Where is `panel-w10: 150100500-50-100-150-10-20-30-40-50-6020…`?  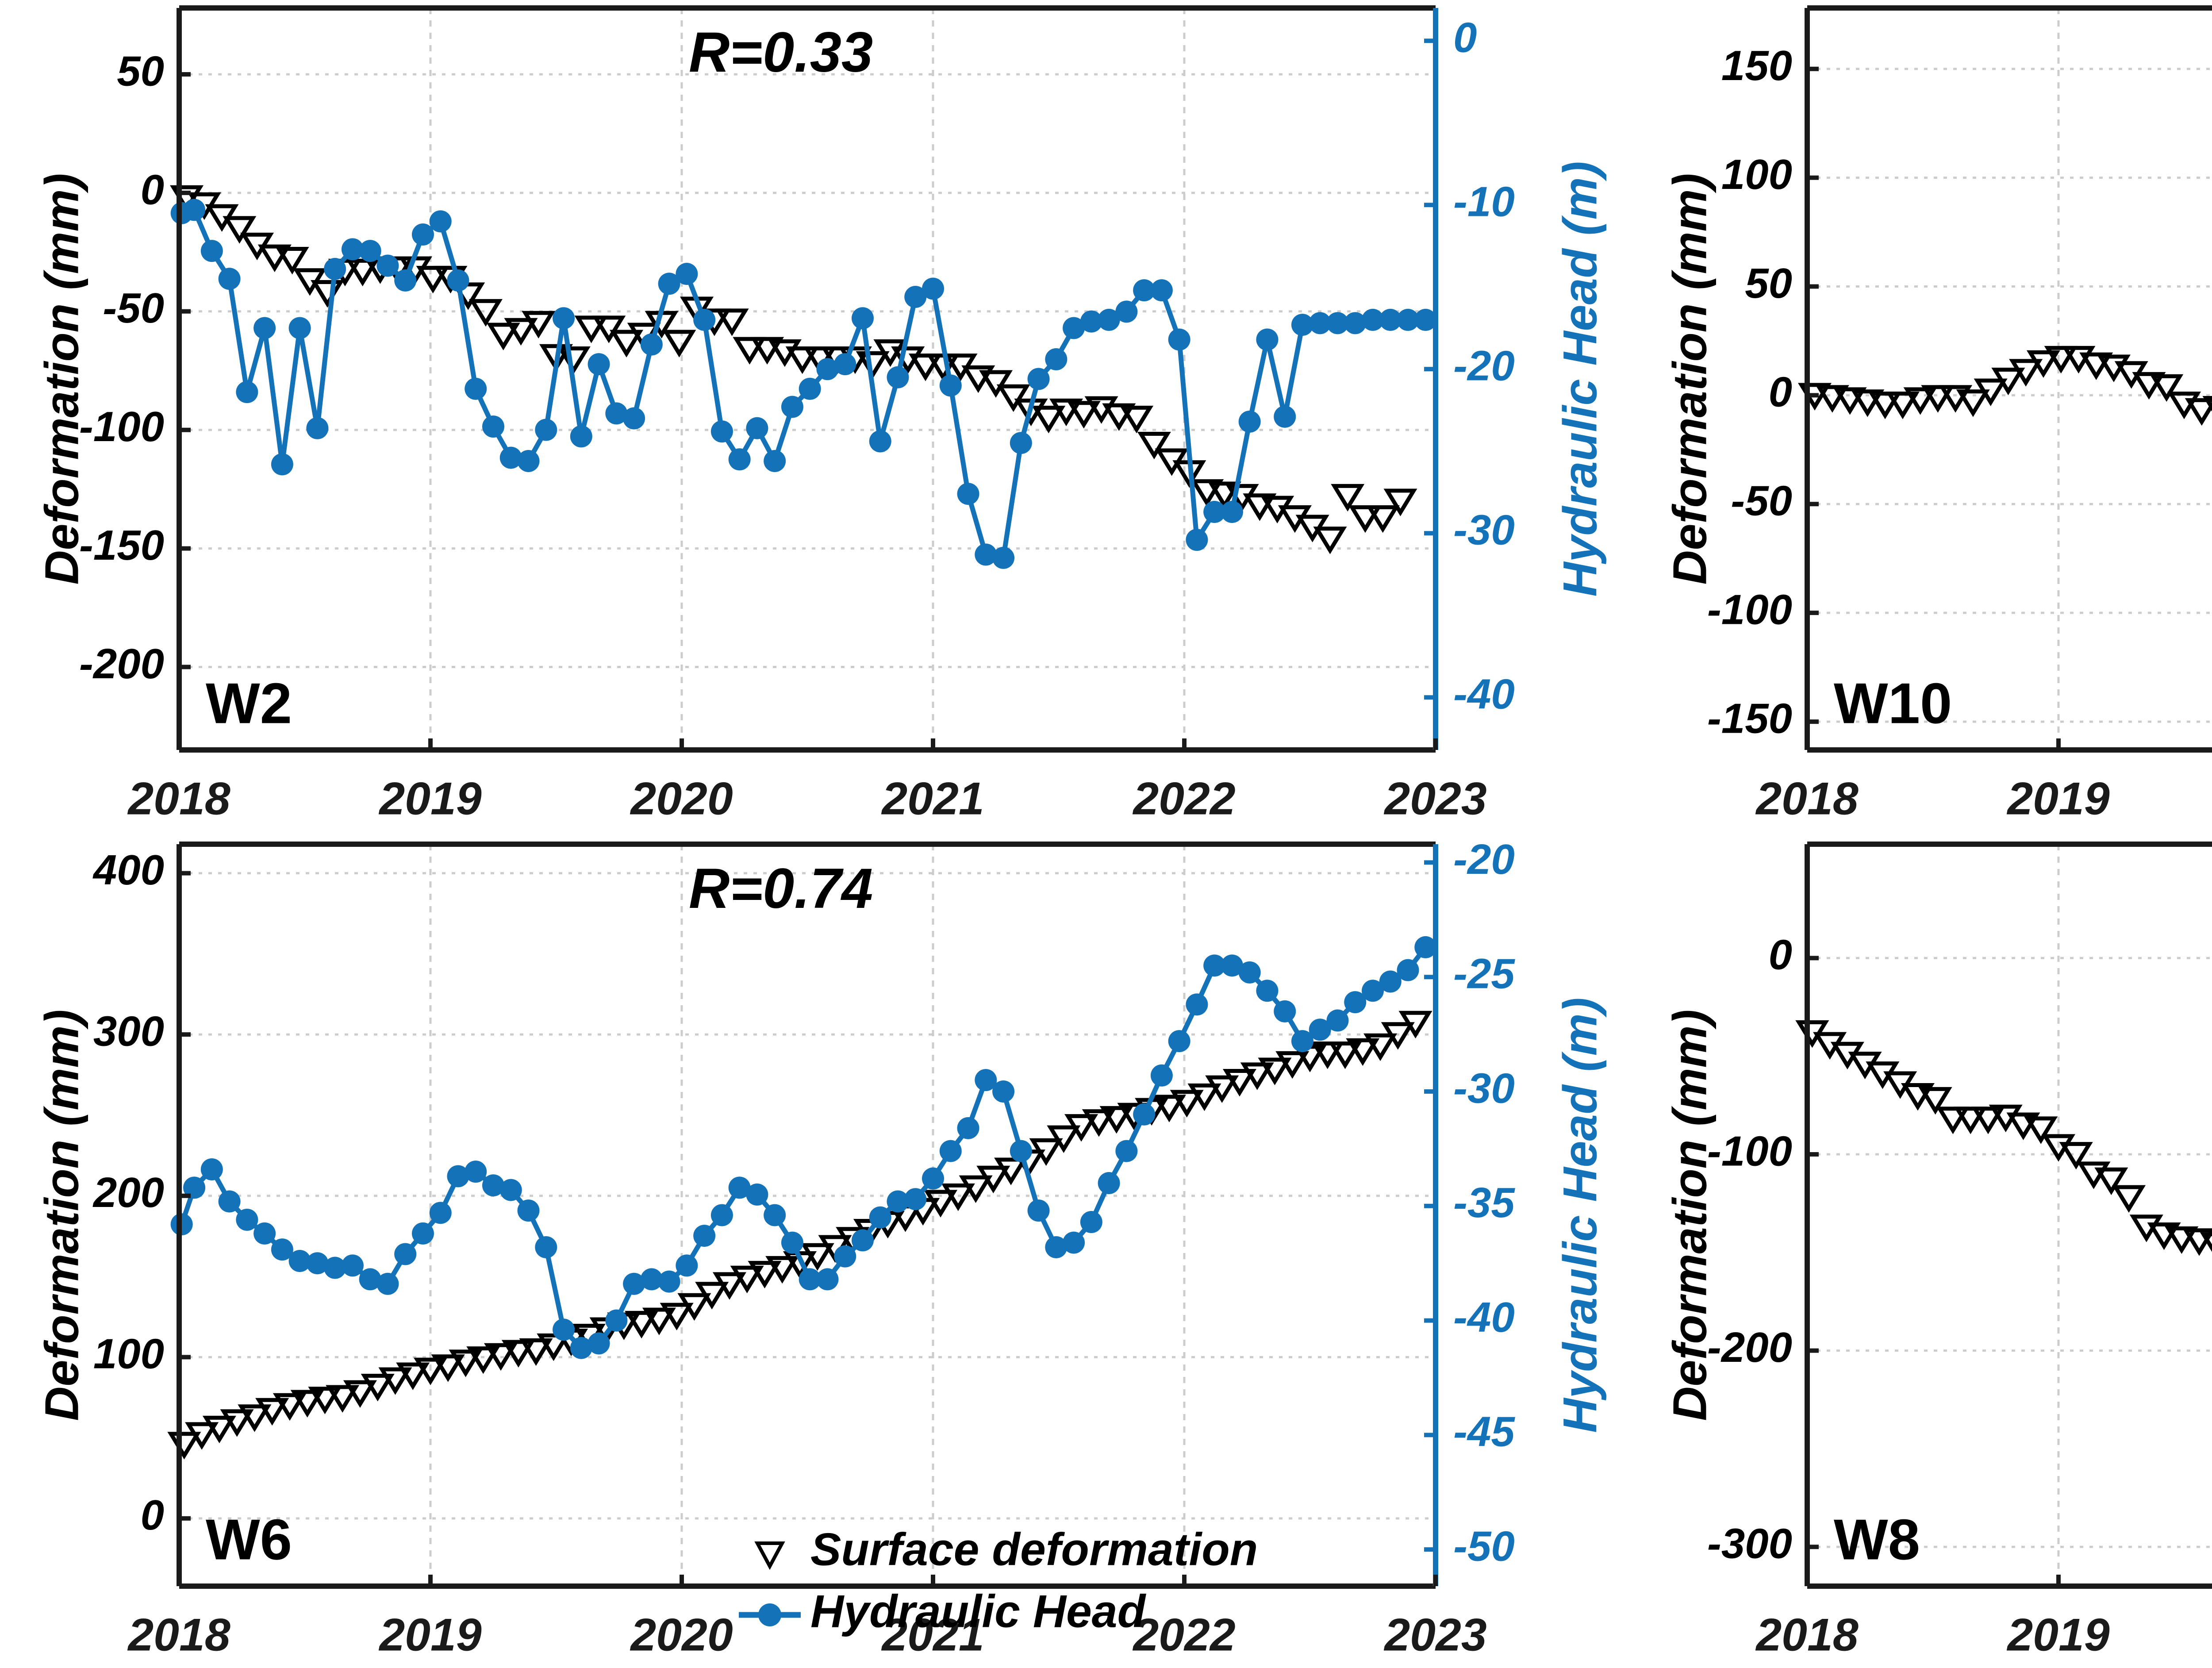
panel-w10: 150100500-50-100-150-10-20-30-40-50-6020… is located at coordinates (1920, 416).